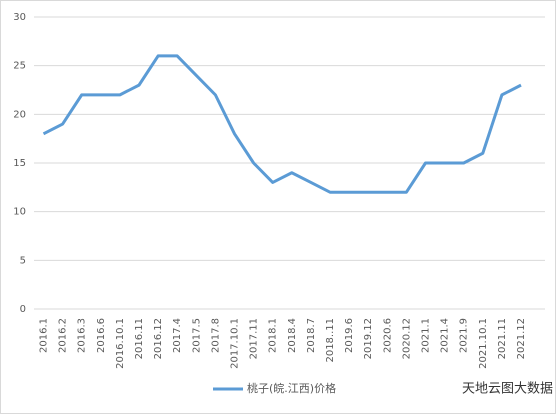  What do you see at coordinates (254, 338) in the screenshot?
I see `x-tick-label: 2017.11` at bounding box center [254, 338].